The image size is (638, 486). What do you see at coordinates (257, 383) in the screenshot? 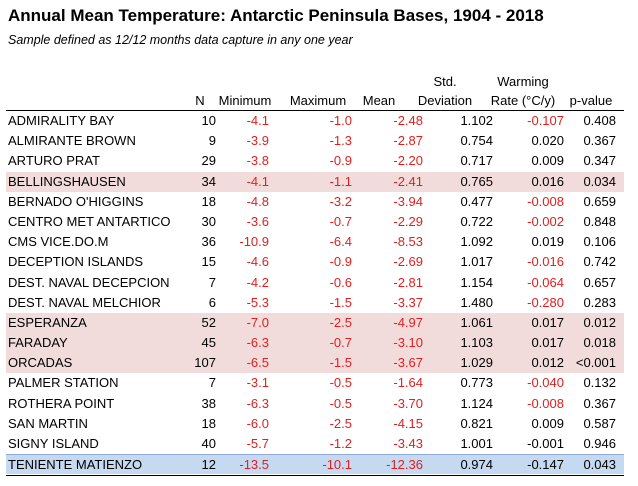
I see `minimum-value: -3.1` at bounding box center [257, 383].